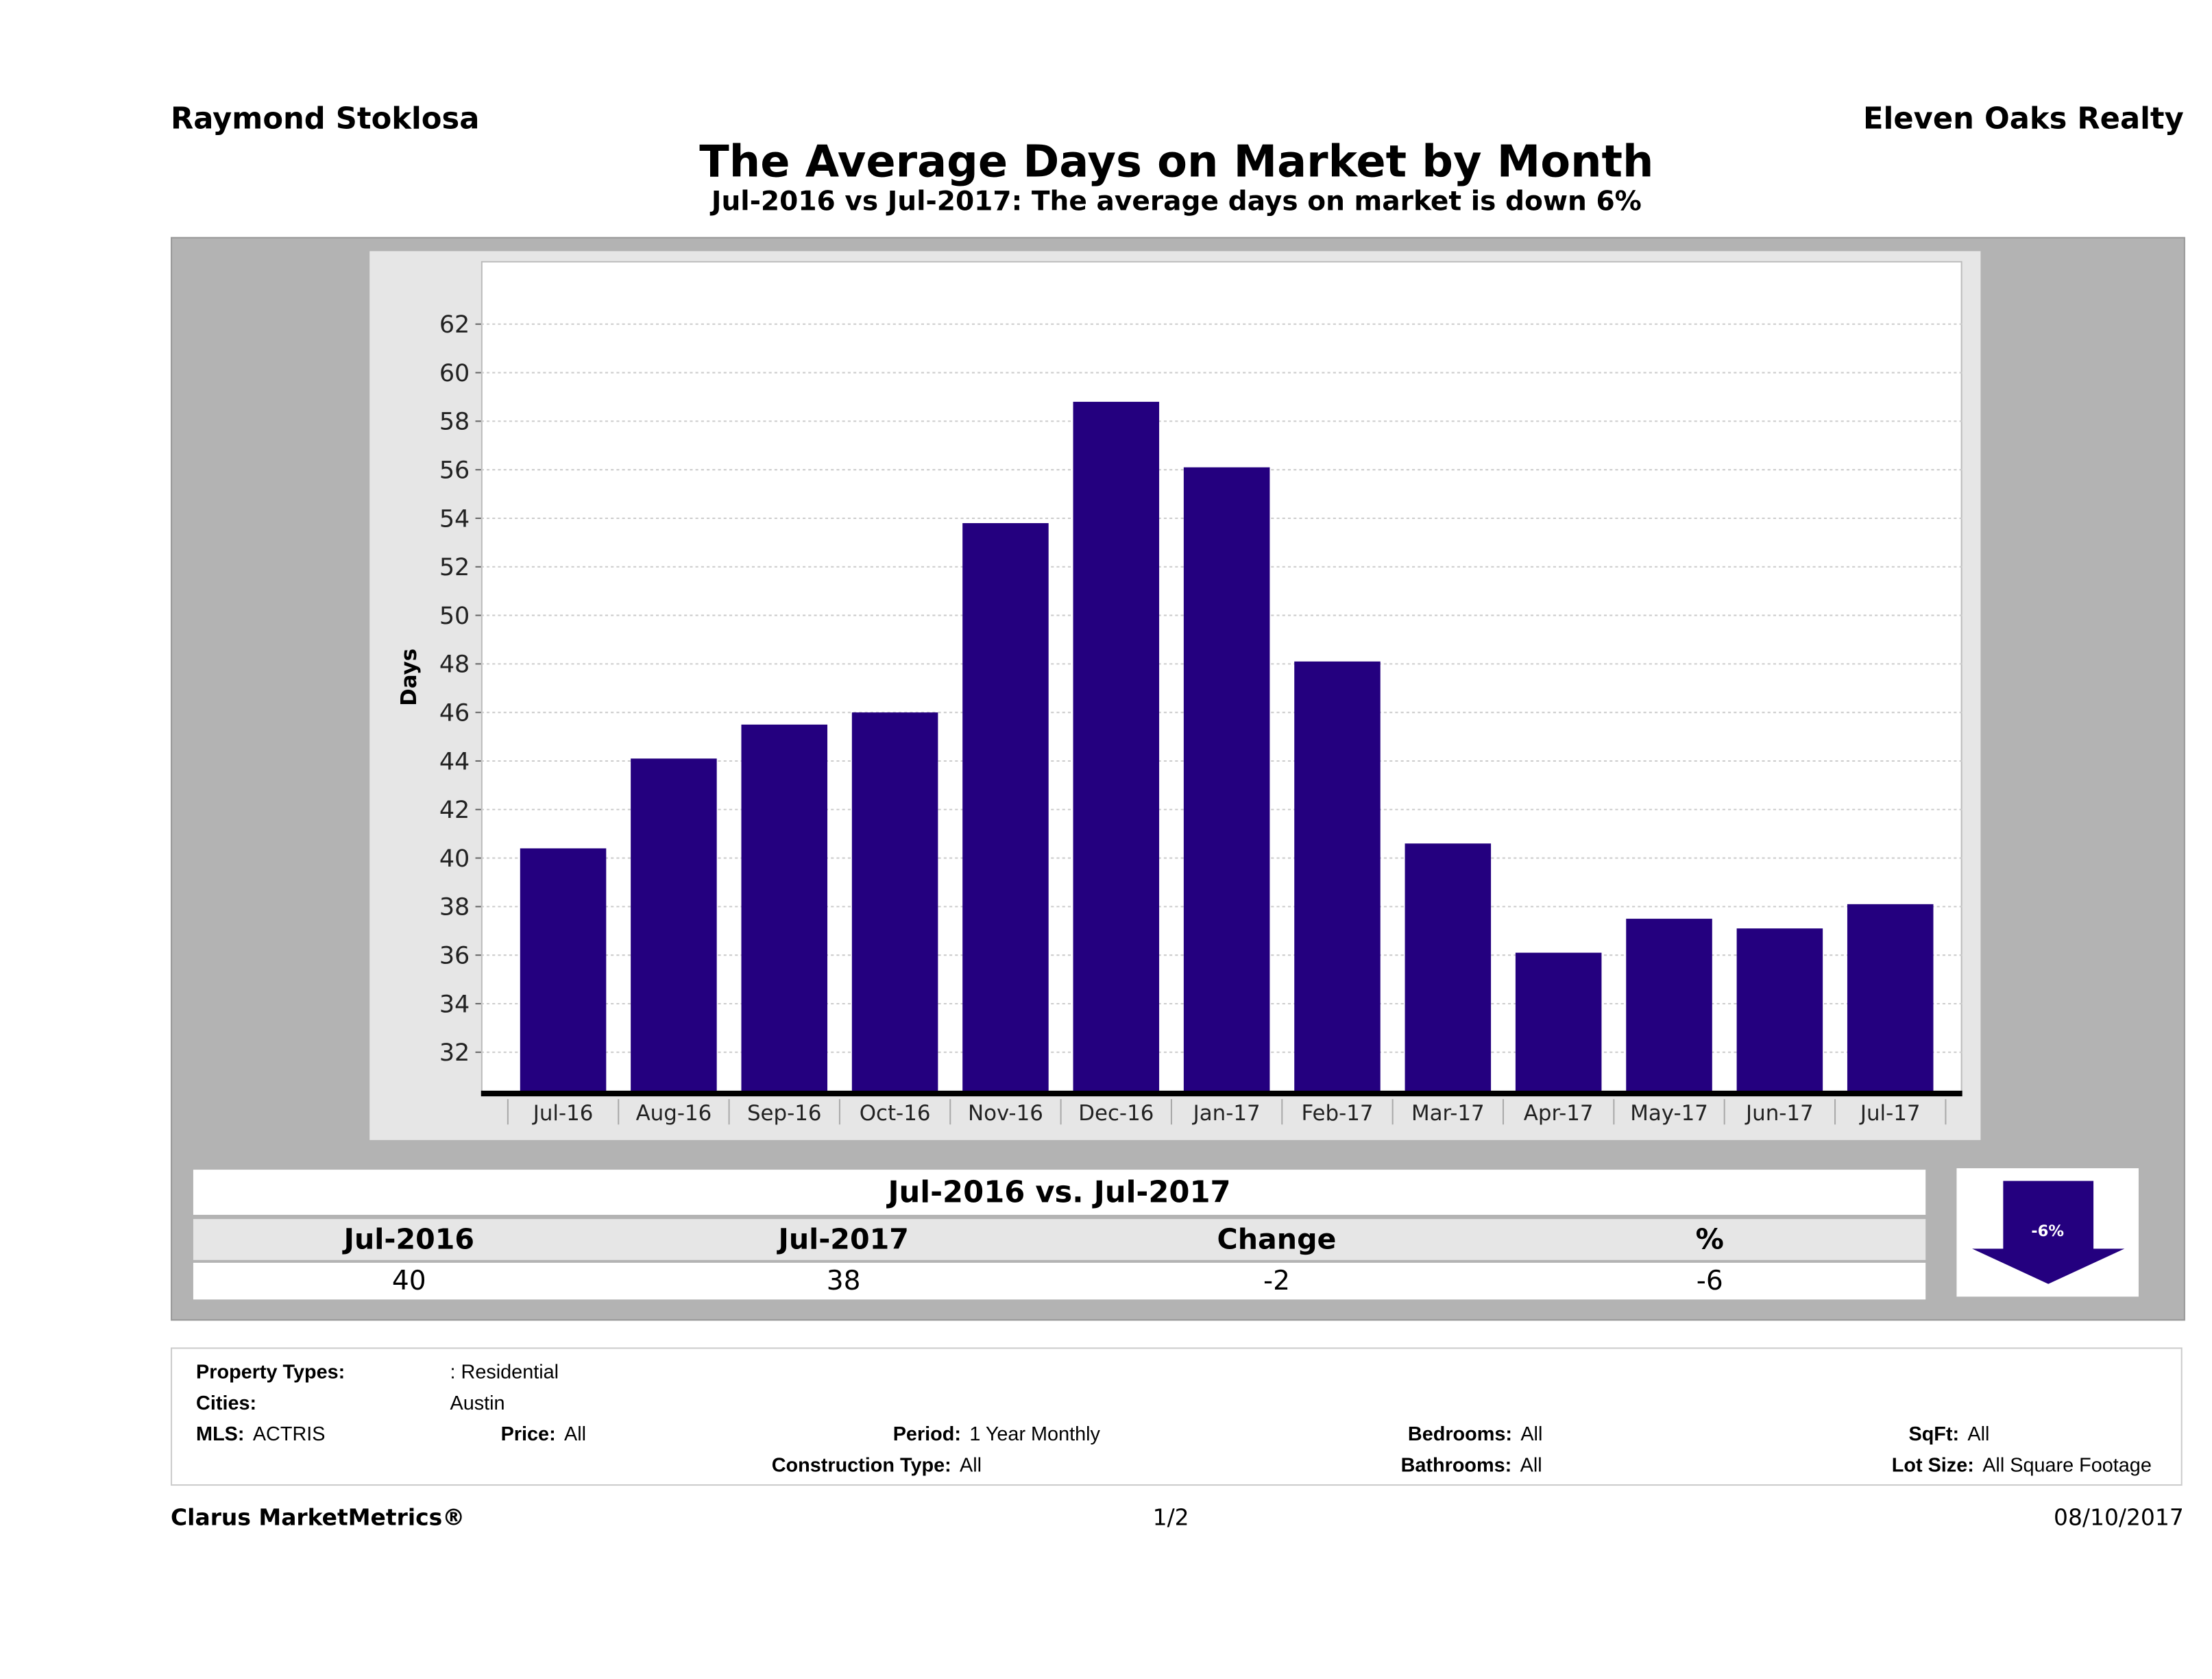 This screenshot has height=1679, width=2212. Describe the element at coordinates (455, 956) in the screenshot. I see `y-tick-label: 36` at that location.